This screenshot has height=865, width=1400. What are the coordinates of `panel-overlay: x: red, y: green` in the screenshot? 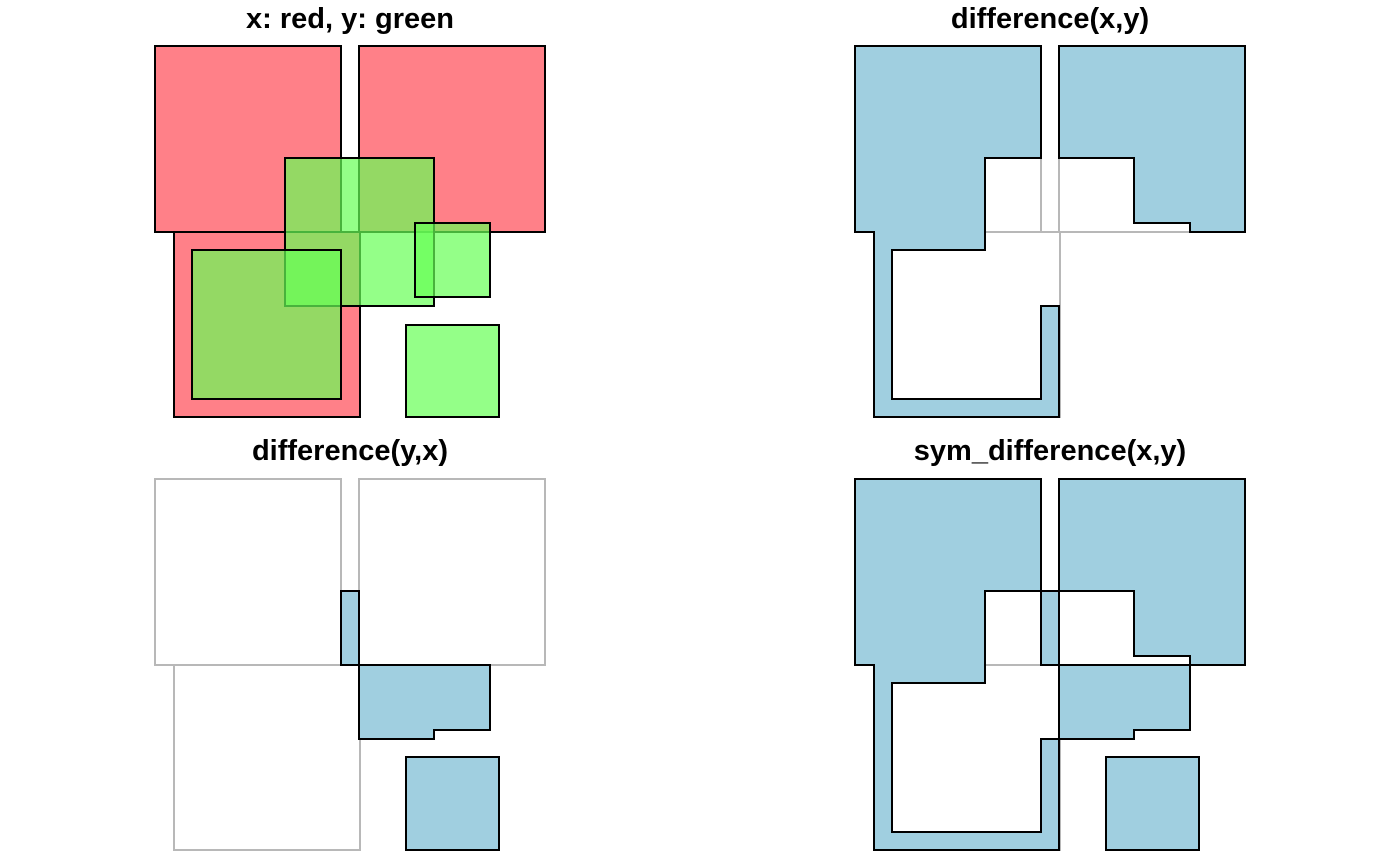 It's located at (350, 210).